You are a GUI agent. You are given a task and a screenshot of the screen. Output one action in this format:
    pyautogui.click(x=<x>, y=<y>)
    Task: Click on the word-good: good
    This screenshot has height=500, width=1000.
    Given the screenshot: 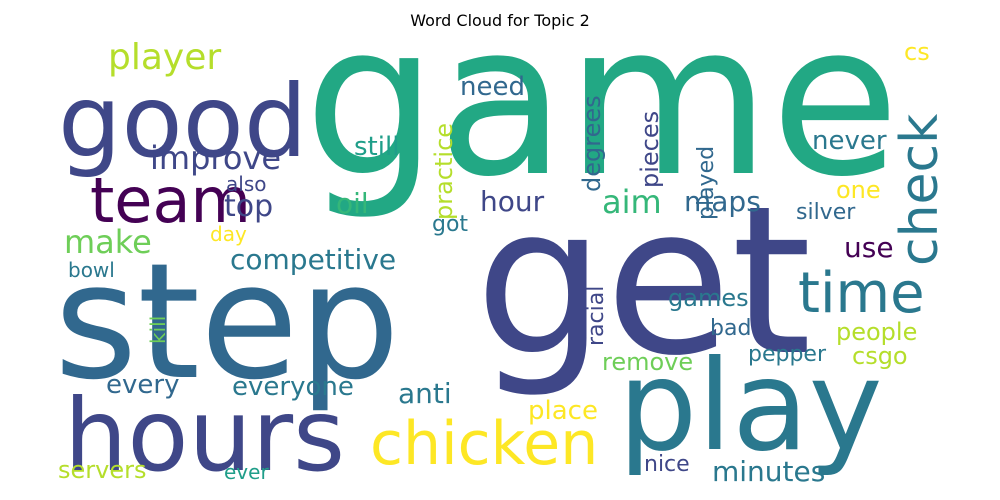 What is the action you would take?
    pyautogui.click(x=183, y=121)
    